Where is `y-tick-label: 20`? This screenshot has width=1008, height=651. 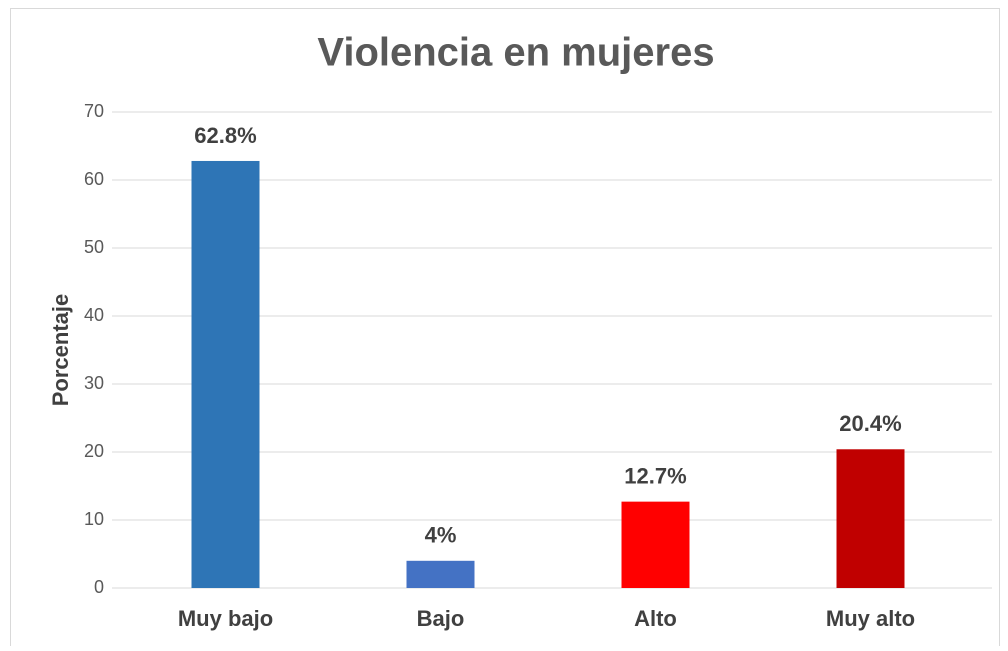 y-tick-label: 20 is located at coordinates (94, 451).